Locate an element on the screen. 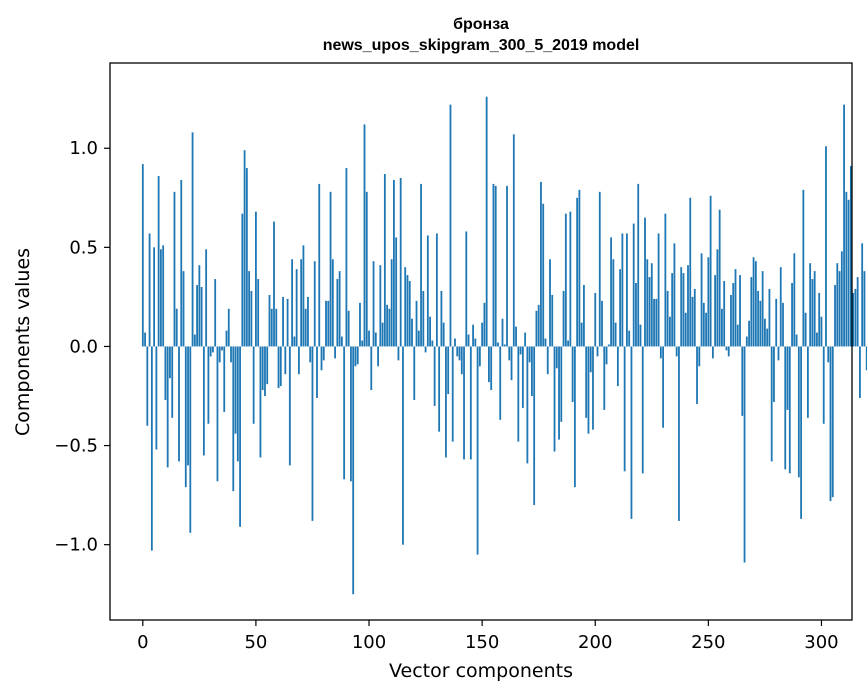  x-tick-label: 300 is located at coordinates (821, 642).